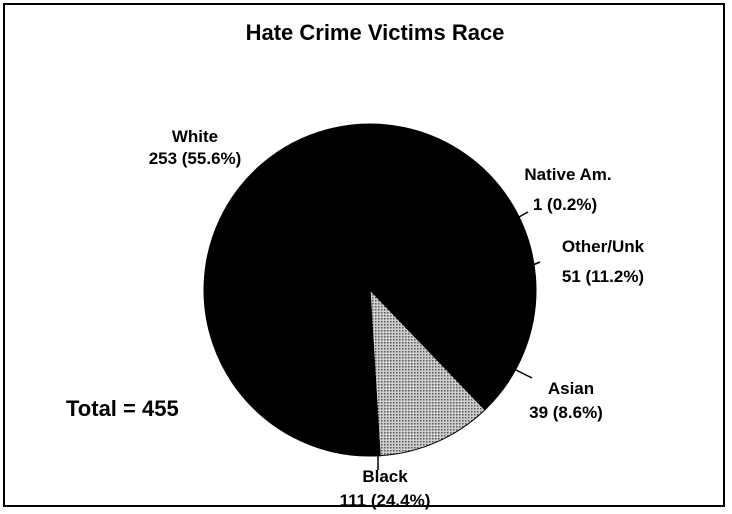 The image size is (732, 514). I want to click on chart-title: Hate Crime Victims Race, so click(375, 32).